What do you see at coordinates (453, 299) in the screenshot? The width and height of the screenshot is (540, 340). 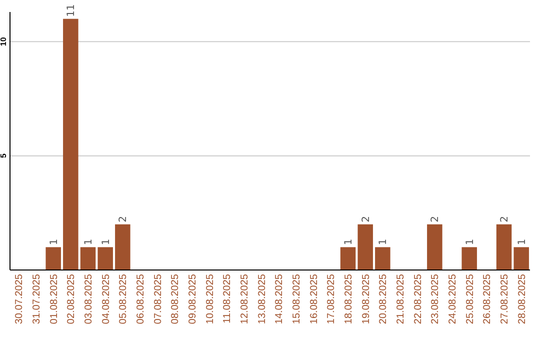 I see `x-tick-label: 24.08.2025` at bounding box center [453, 299].